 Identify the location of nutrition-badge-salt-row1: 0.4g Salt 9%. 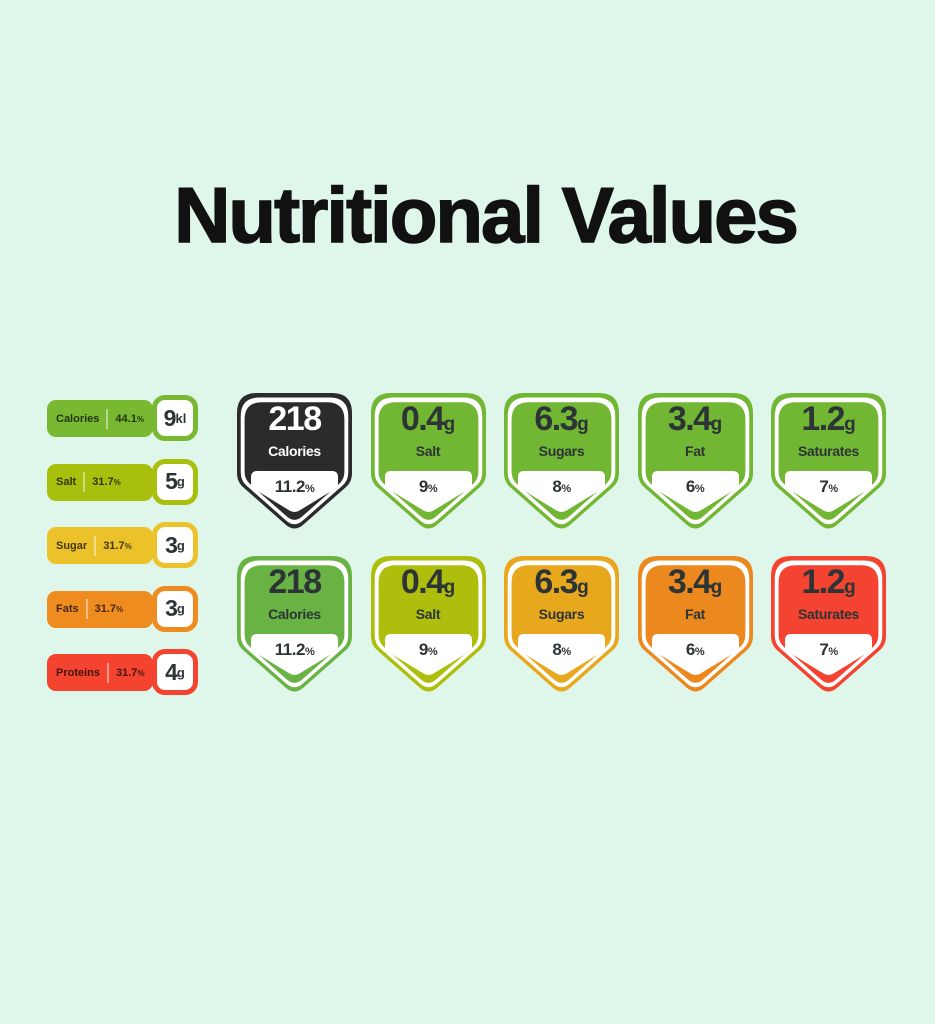
(428, 463).